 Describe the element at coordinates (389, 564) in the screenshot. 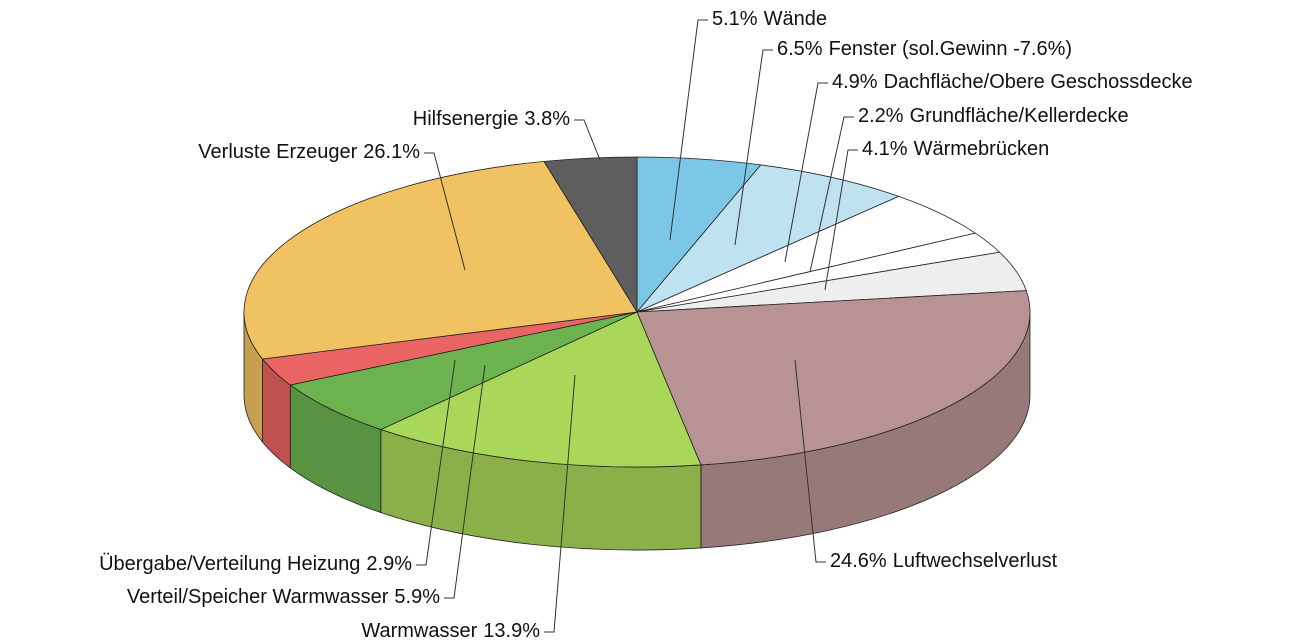

I see `label-part: 2.9%` at that location.